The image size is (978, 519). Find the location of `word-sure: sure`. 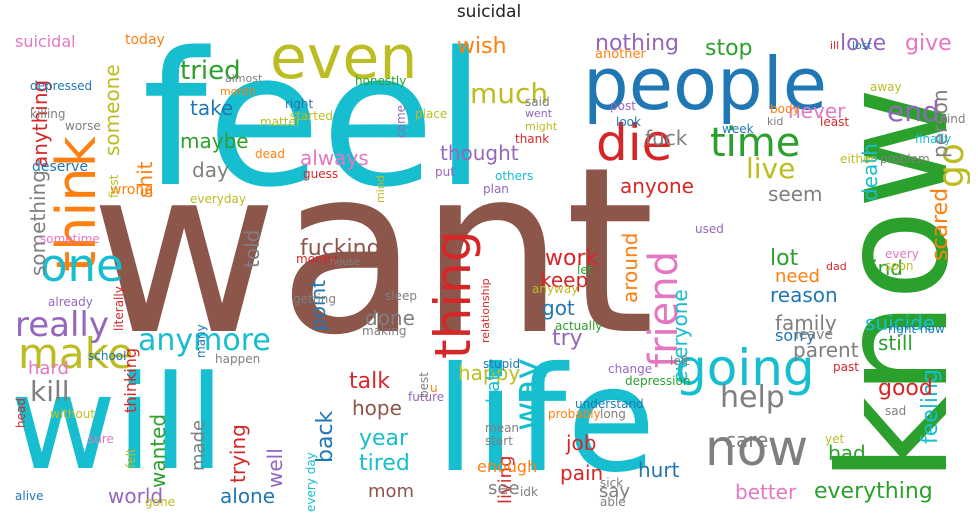

word-sure: sure is located at coordinates (101, 439).